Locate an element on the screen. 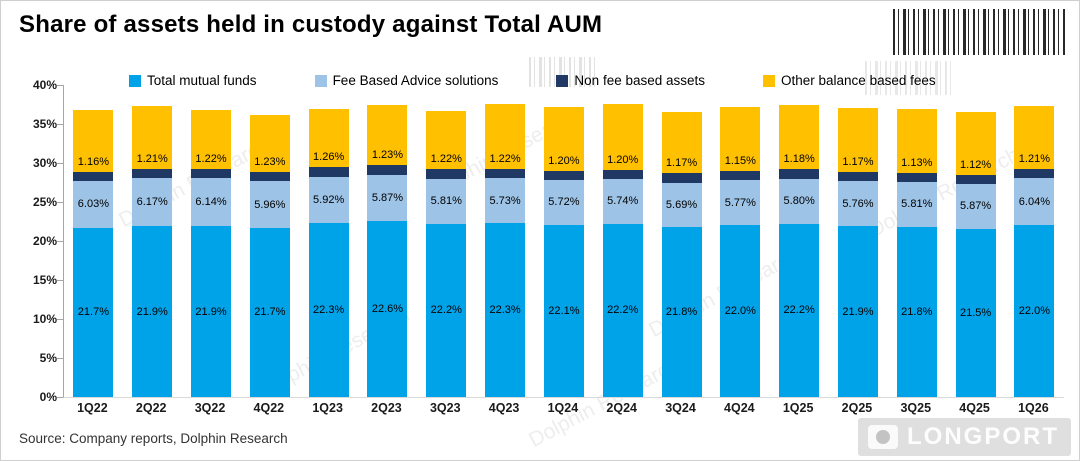  bar-label: 22.2% is located at coordinates (623, 310).